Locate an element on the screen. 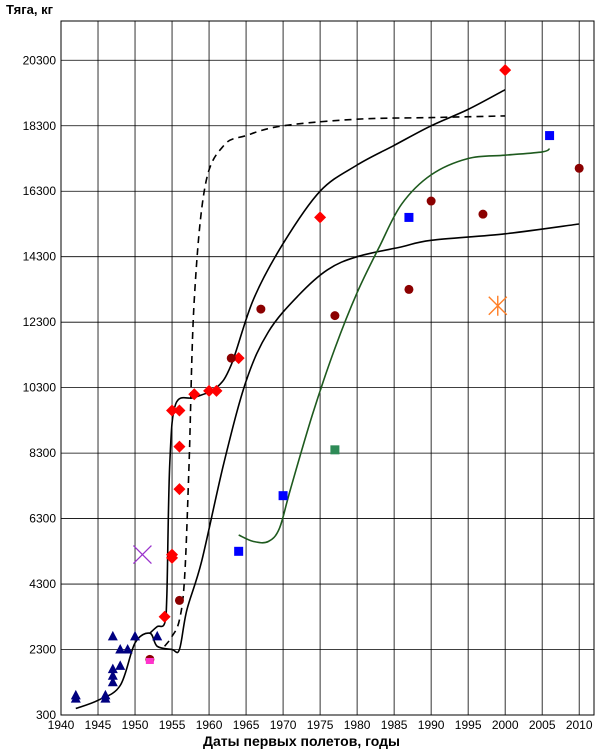  x-tick-label: 1990 is located at coordinates (431, 725).